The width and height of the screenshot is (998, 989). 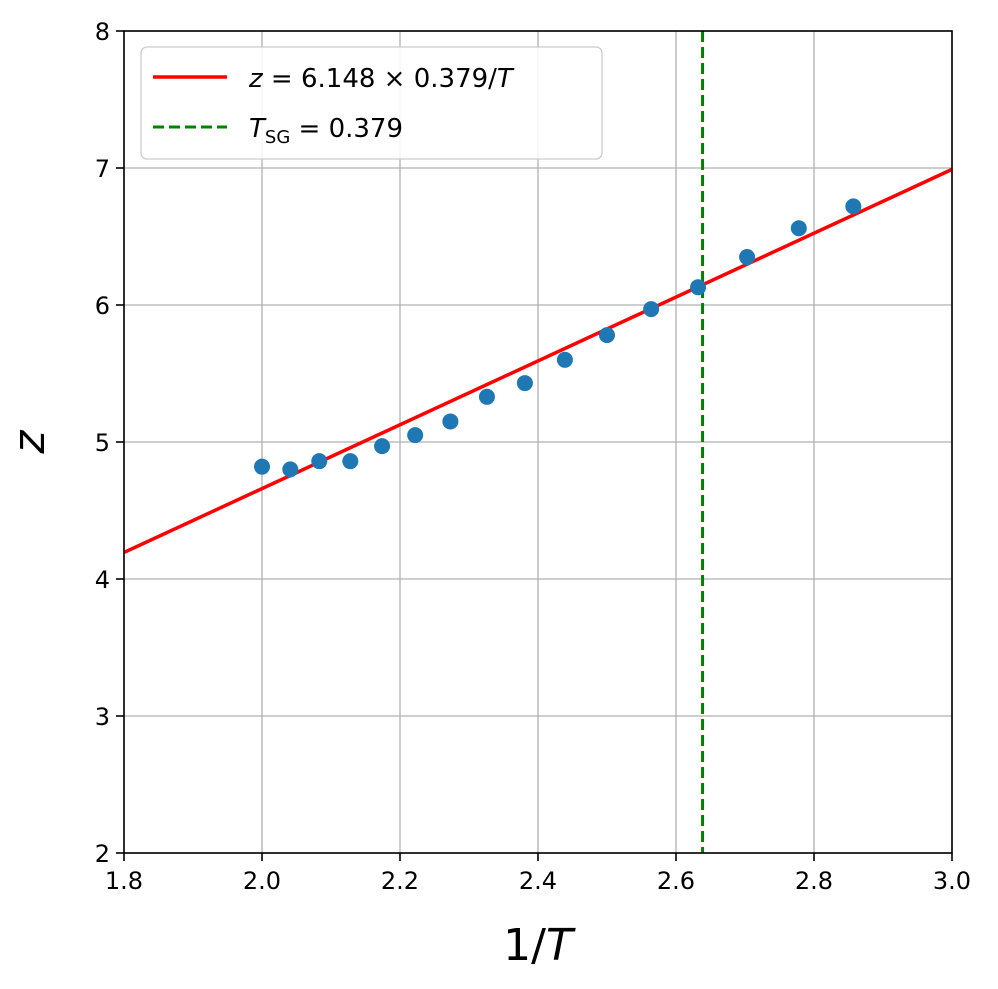 I want to click on x-tick-label: 2.0, so click(x=262, y=881).